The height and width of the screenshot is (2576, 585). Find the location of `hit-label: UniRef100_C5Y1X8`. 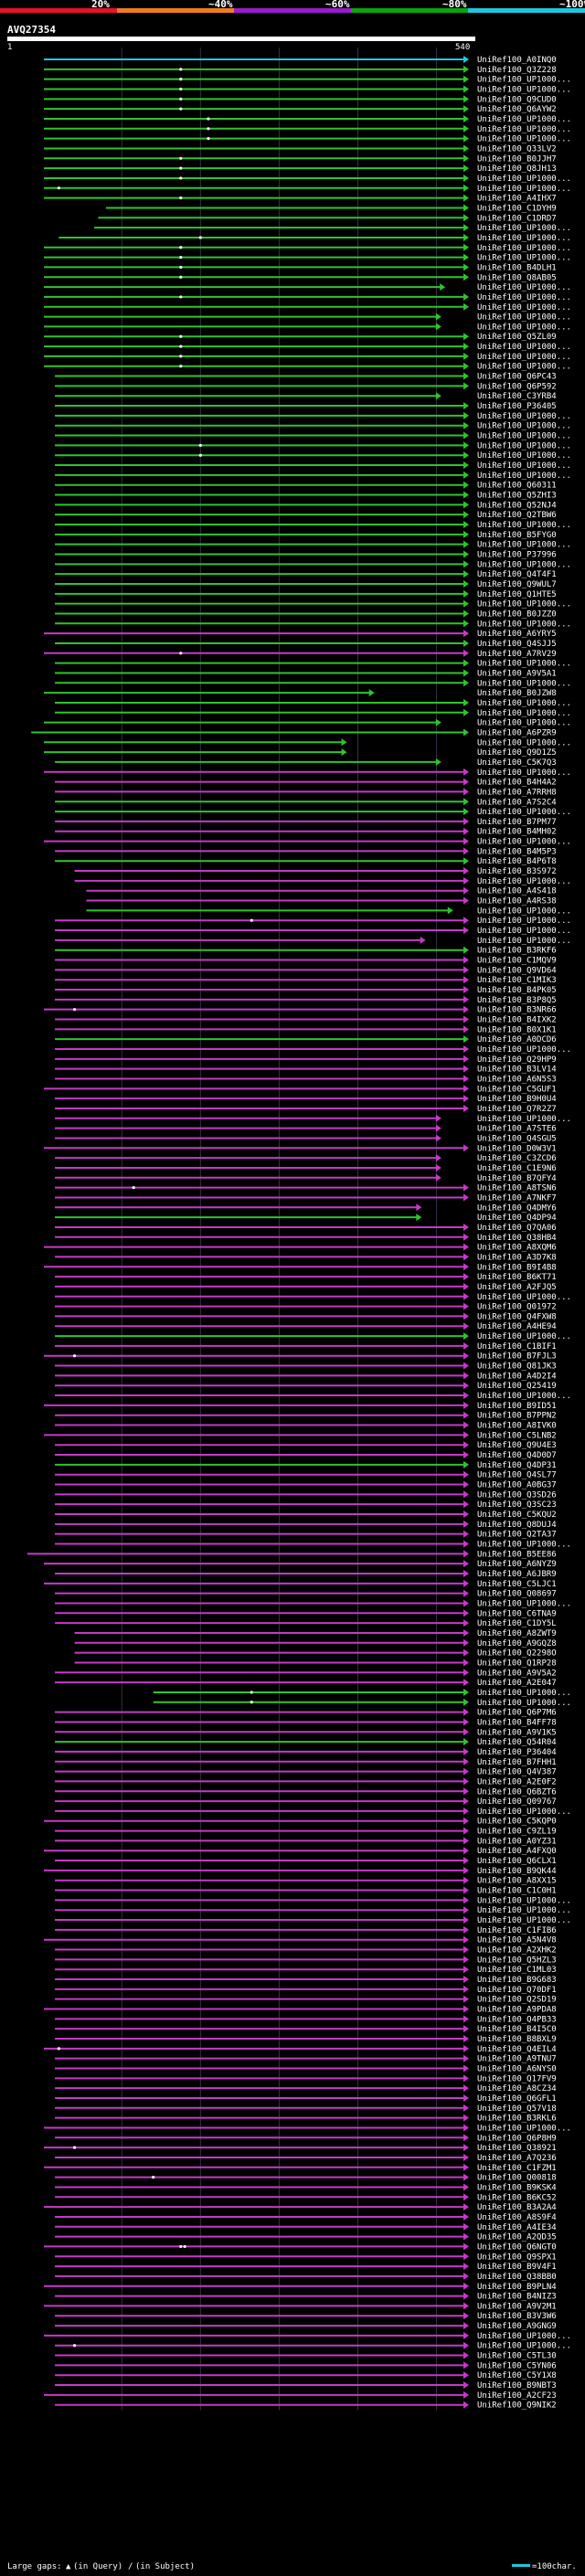

hit-label: UniRef100_C5Y1X8 is located at coordinates (517, 2375).